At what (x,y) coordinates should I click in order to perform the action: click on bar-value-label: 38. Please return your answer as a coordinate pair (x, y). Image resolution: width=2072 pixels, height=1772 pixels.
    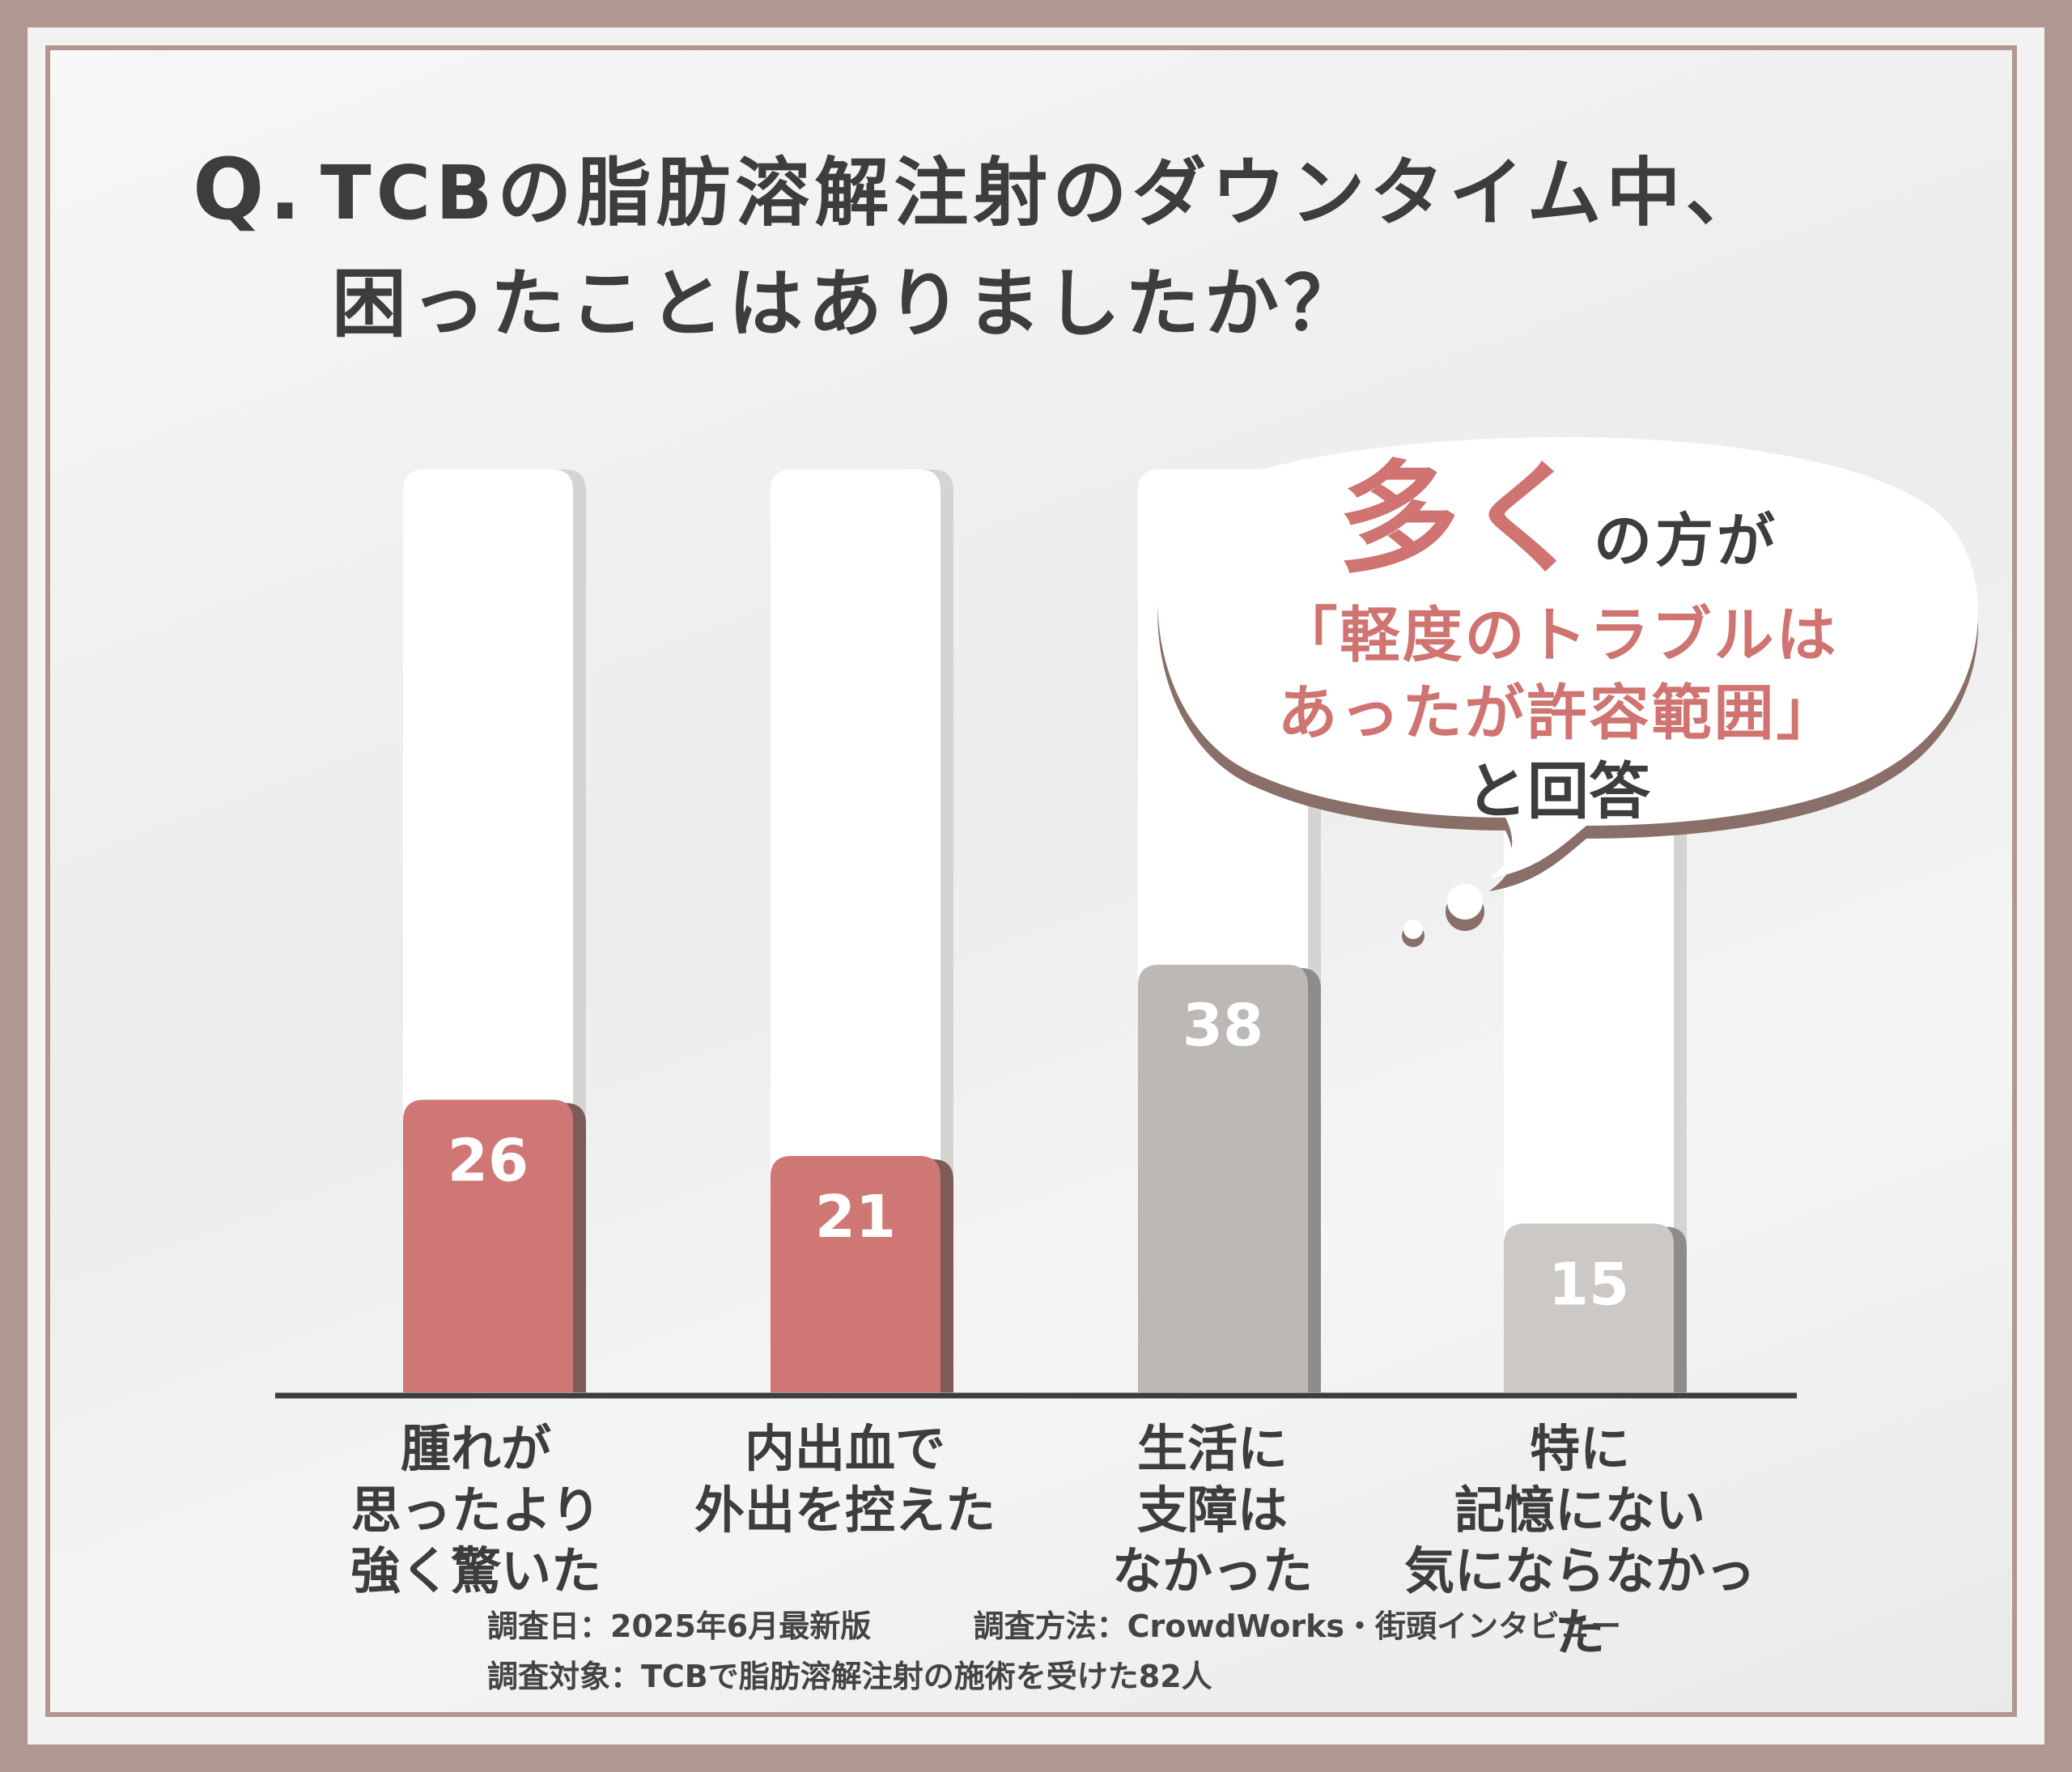
    Looking at the image, I should click on (1222, 1026).